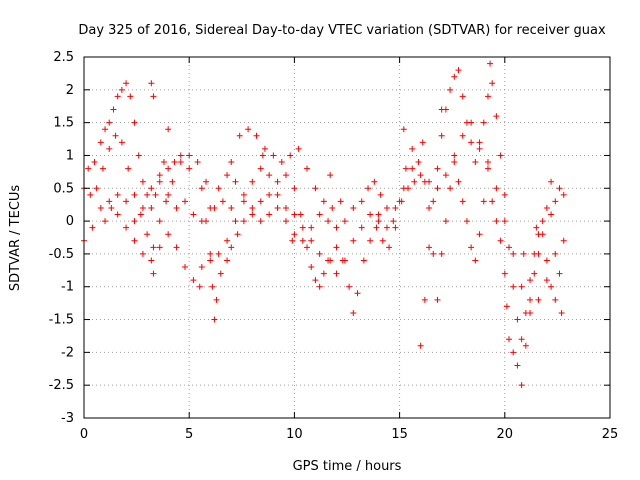 Image resolution: width=640 pixels, height=480 pixels. I want to click on x-tick-label: 15, so click(399, 434).